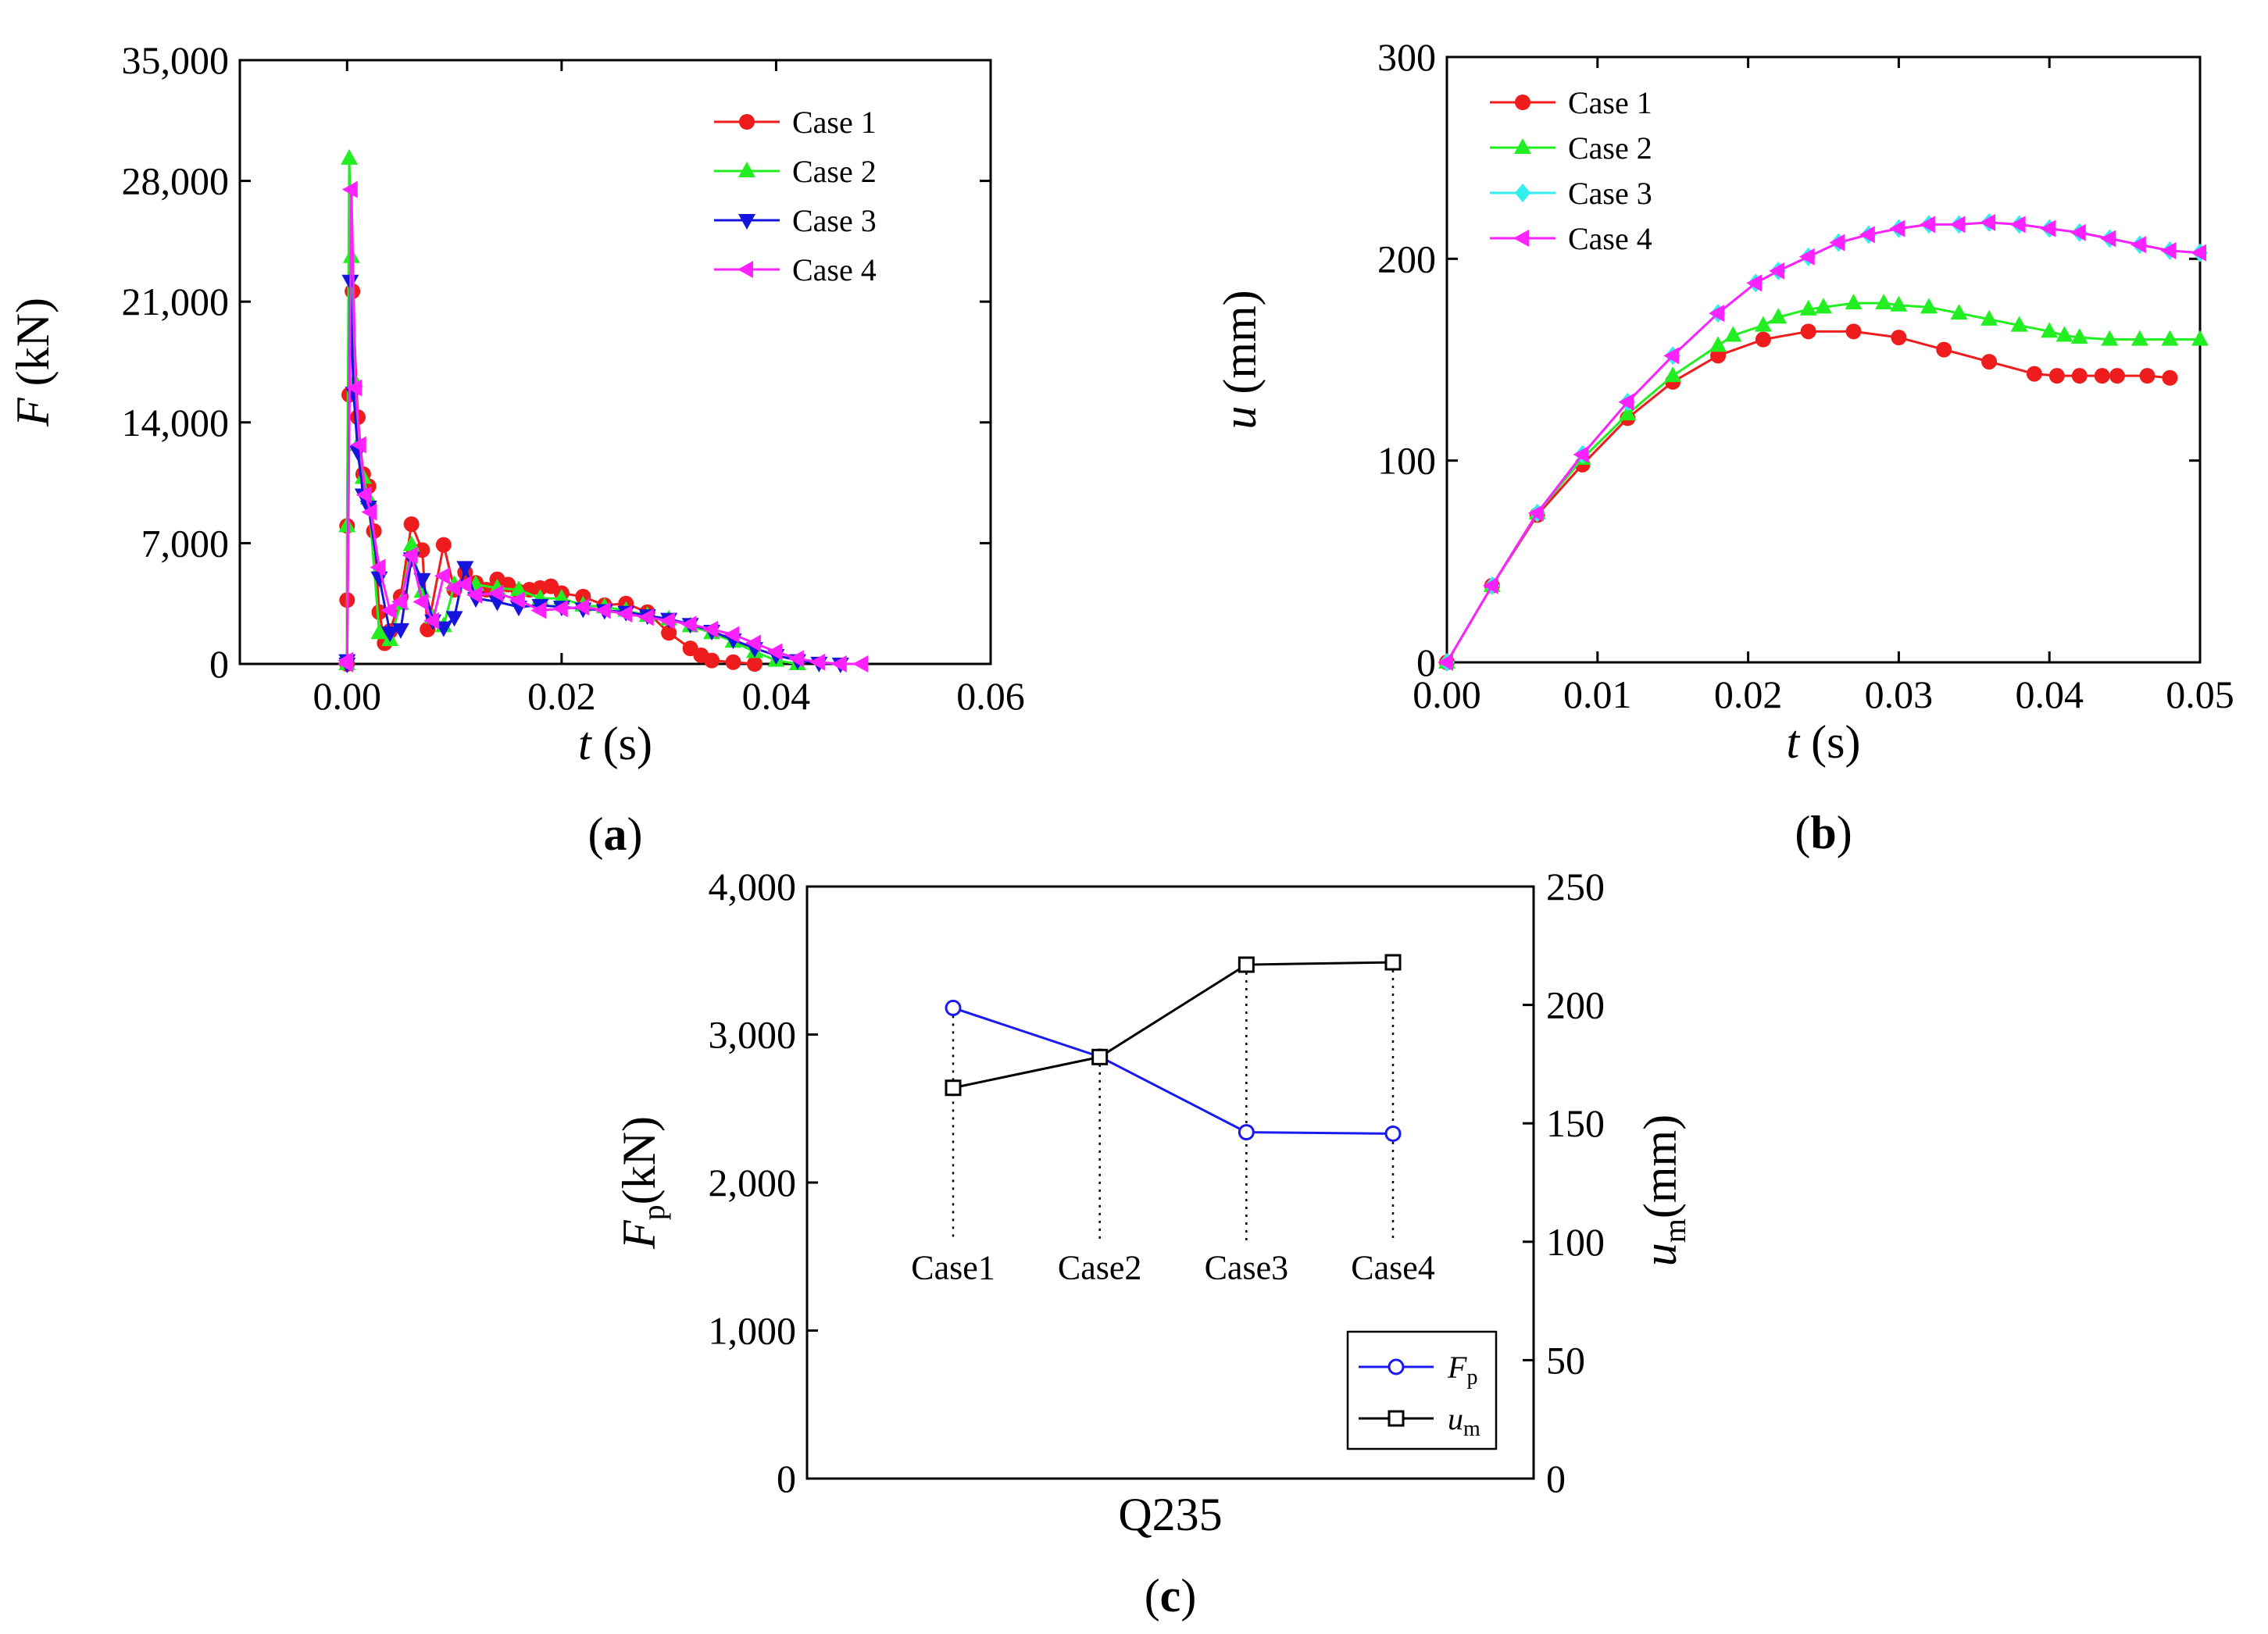  Describe the element at coordinates (1575, 1005) in the screenshot. I see `y-tick-label-right: 200` at that location.